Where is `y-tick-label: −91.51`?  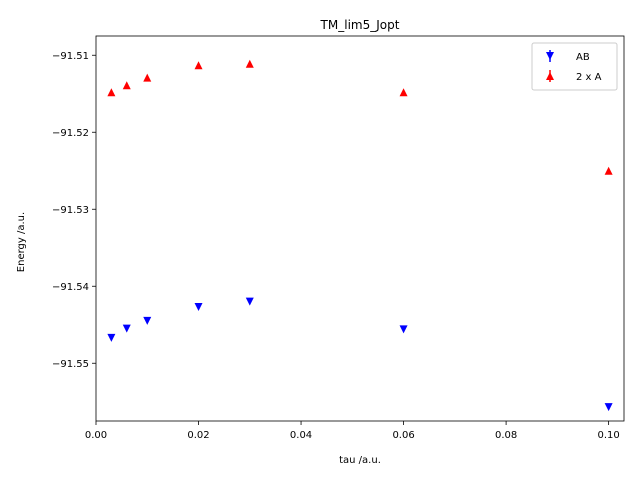
y-tick-label: −91.51 is located at coordinates (70, 56).